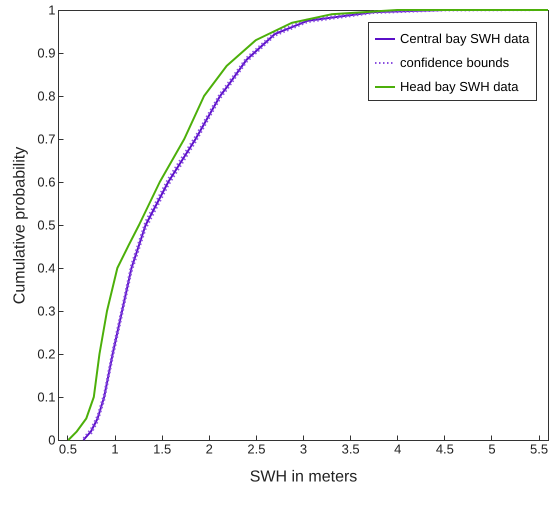 Image resolution: width=558 pixels, height=518 pixels. I want to click on y-axis-title: Cumulative probability, so click(19, 225).